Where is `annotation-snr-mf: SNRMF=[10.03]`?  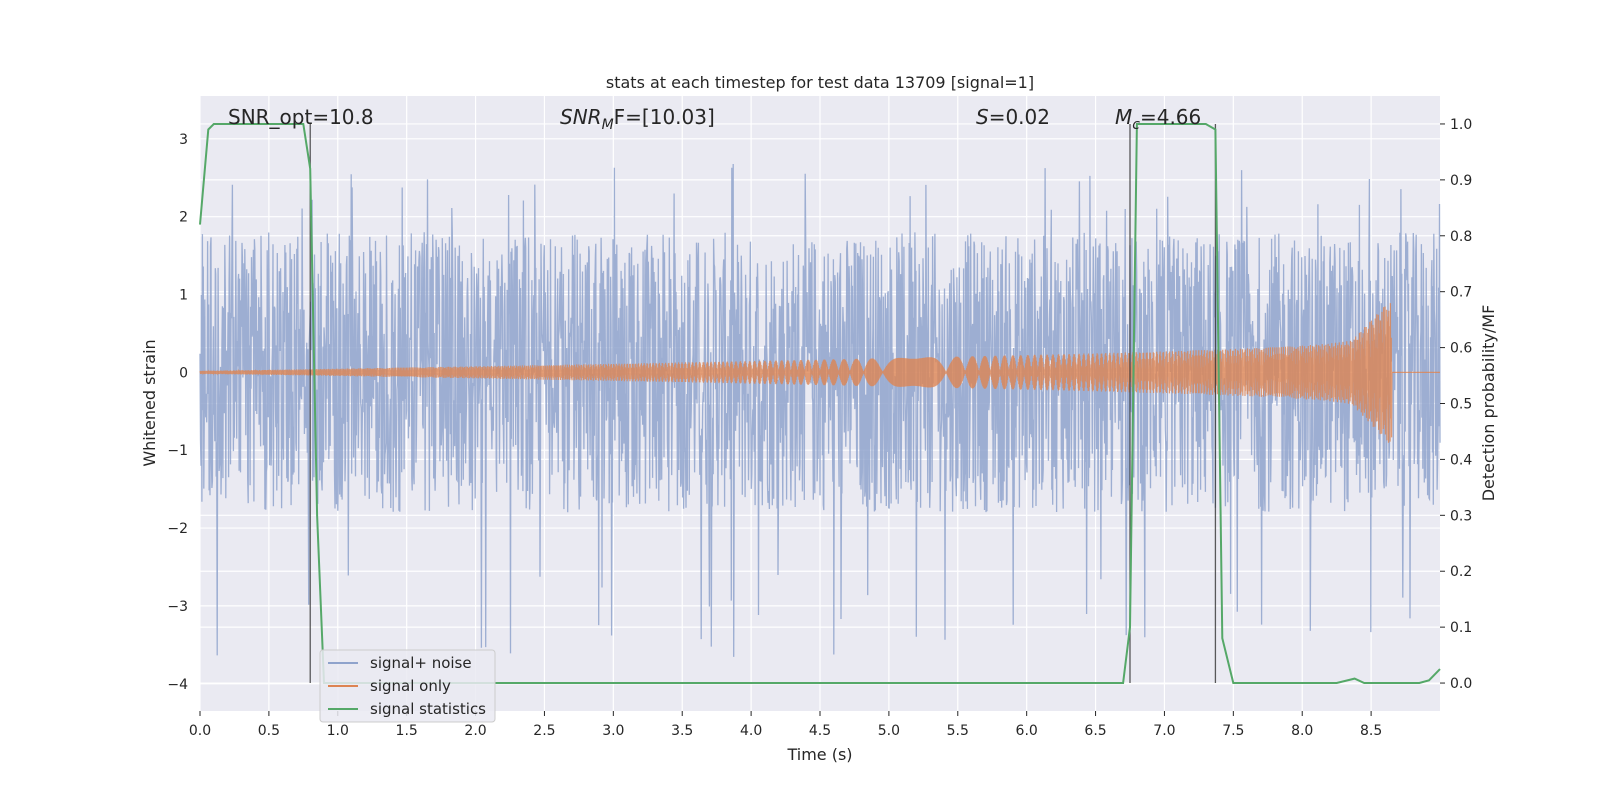
annotation-snr-mf: SNRMF=[10.03] is located at coordinates (637, 119).